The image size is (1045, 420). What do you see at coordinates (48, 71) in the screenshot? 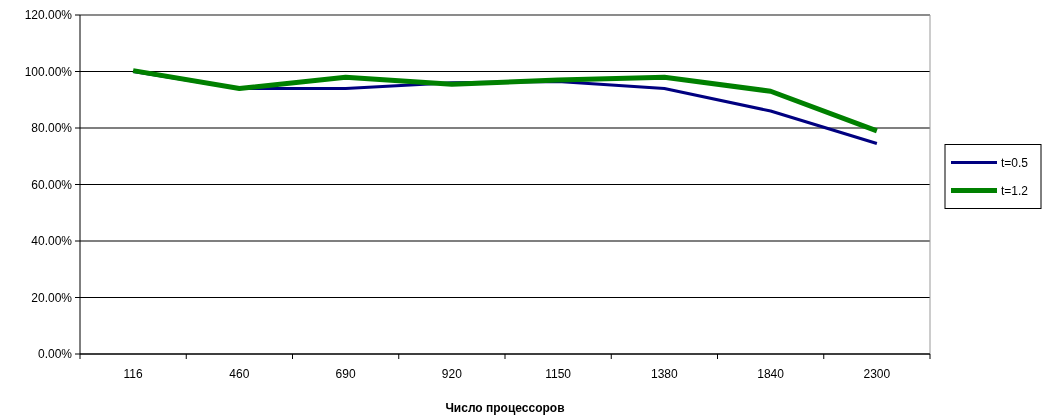
I see `y-tick-label: 100.00%` at bounding box center [48, 71].